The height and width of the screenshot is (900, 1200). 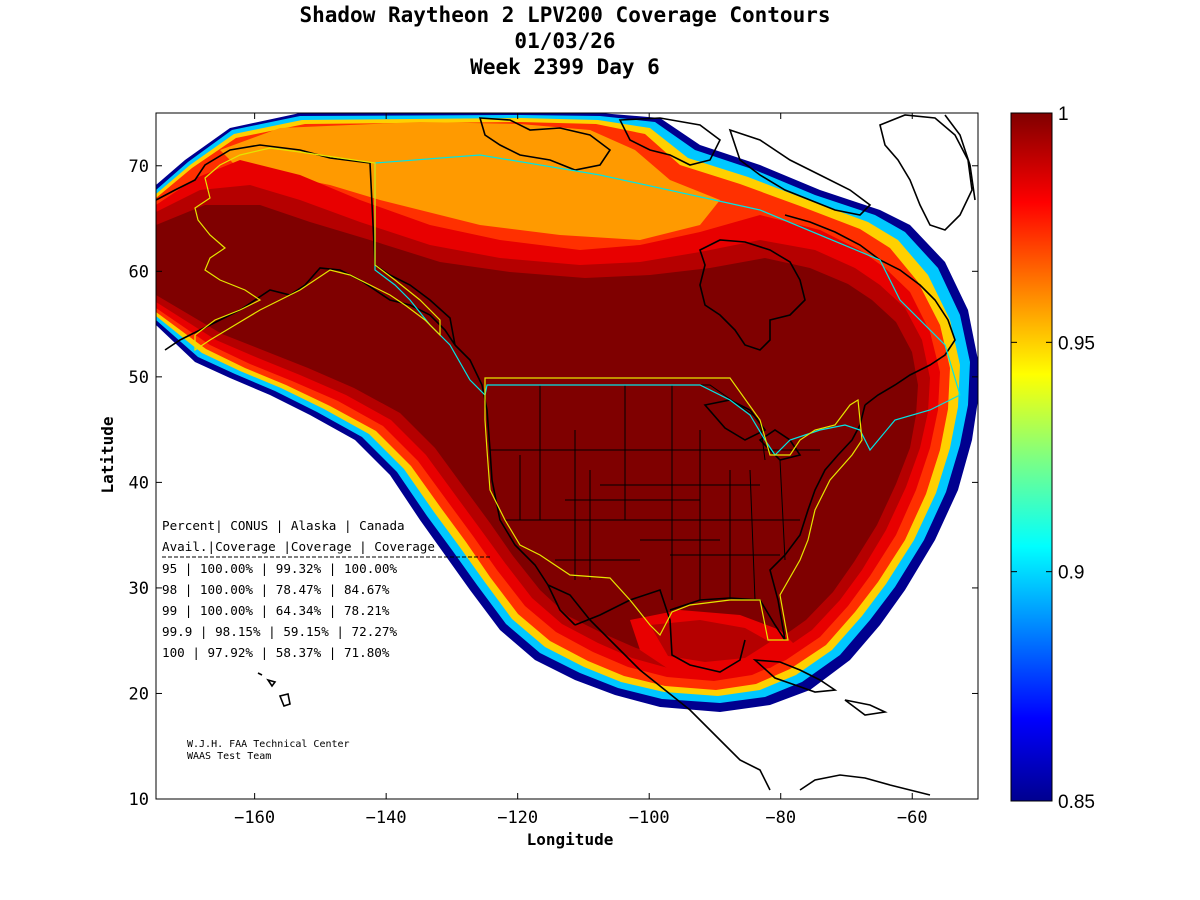 I want to click on colorbar-ticks: 1 0.95 0.9 0.85, so click(x=1053, y=458).